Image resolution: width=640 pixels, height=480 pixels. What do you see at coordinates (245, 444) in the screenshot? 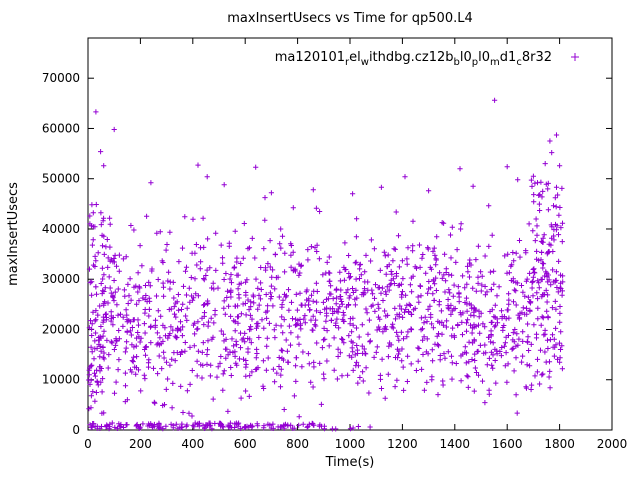
I see `x-tick-label: 600` at bounding box center [245, 444].